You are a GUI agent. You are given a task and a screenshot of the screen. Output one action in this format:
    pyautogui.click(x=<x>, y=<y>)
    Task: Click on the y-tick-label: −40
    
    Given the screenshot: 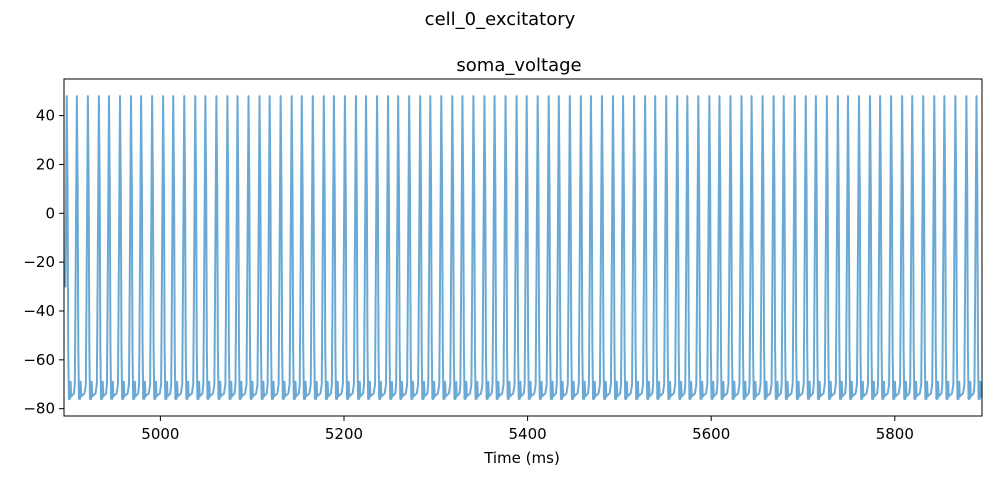 What is the action you would take?
    pyautogui.click(x=39, y=311)
    